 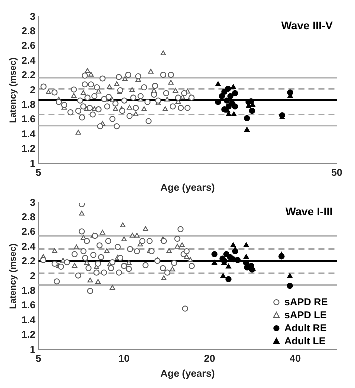 I want to click on legend-label: Adult RE, so click(x=306, y=328).